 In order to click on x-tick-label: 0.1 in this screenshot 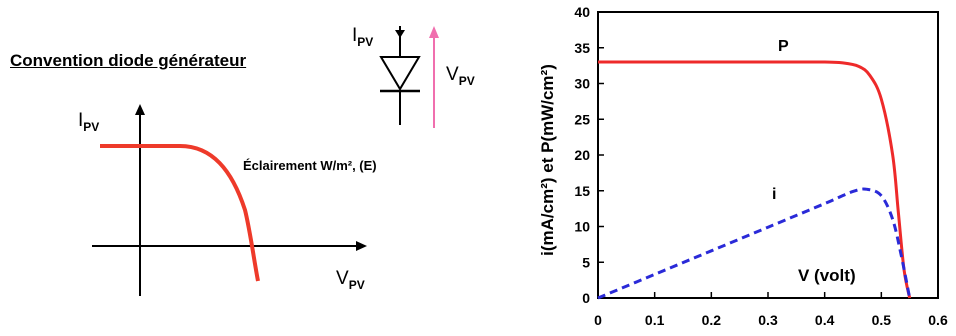, I will do `click(655, 320)`.